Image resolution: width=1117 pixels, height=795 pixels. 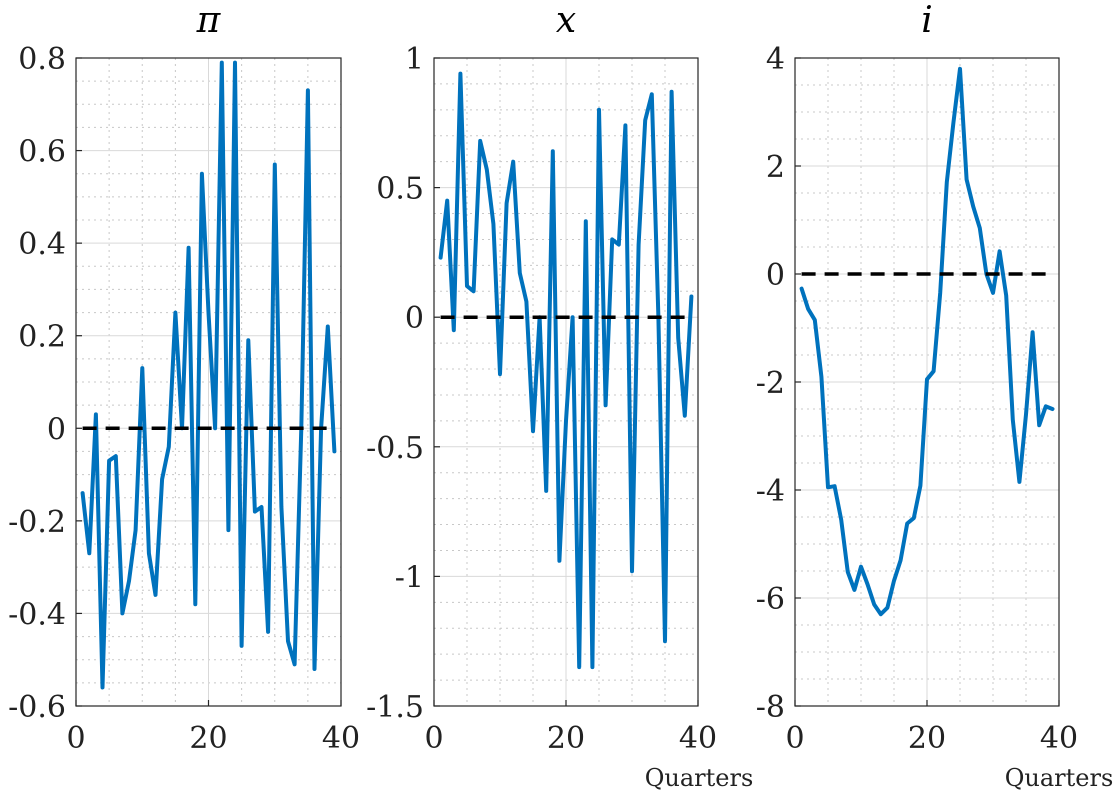 I want to click on y-tick-label: -0.6, so click(x=37, y=707).